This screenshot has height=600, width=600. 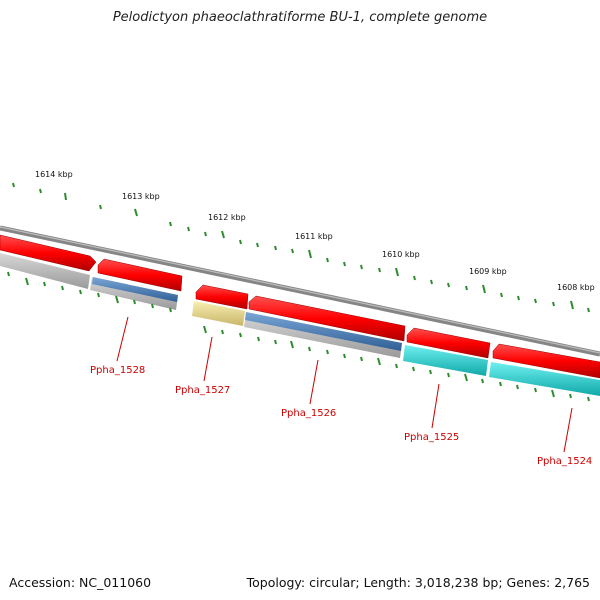 What do you see at coordinates (308, 413) in the screenshot?
I see `gene-label: Ppha_1526` at bounding box center [308, 413].